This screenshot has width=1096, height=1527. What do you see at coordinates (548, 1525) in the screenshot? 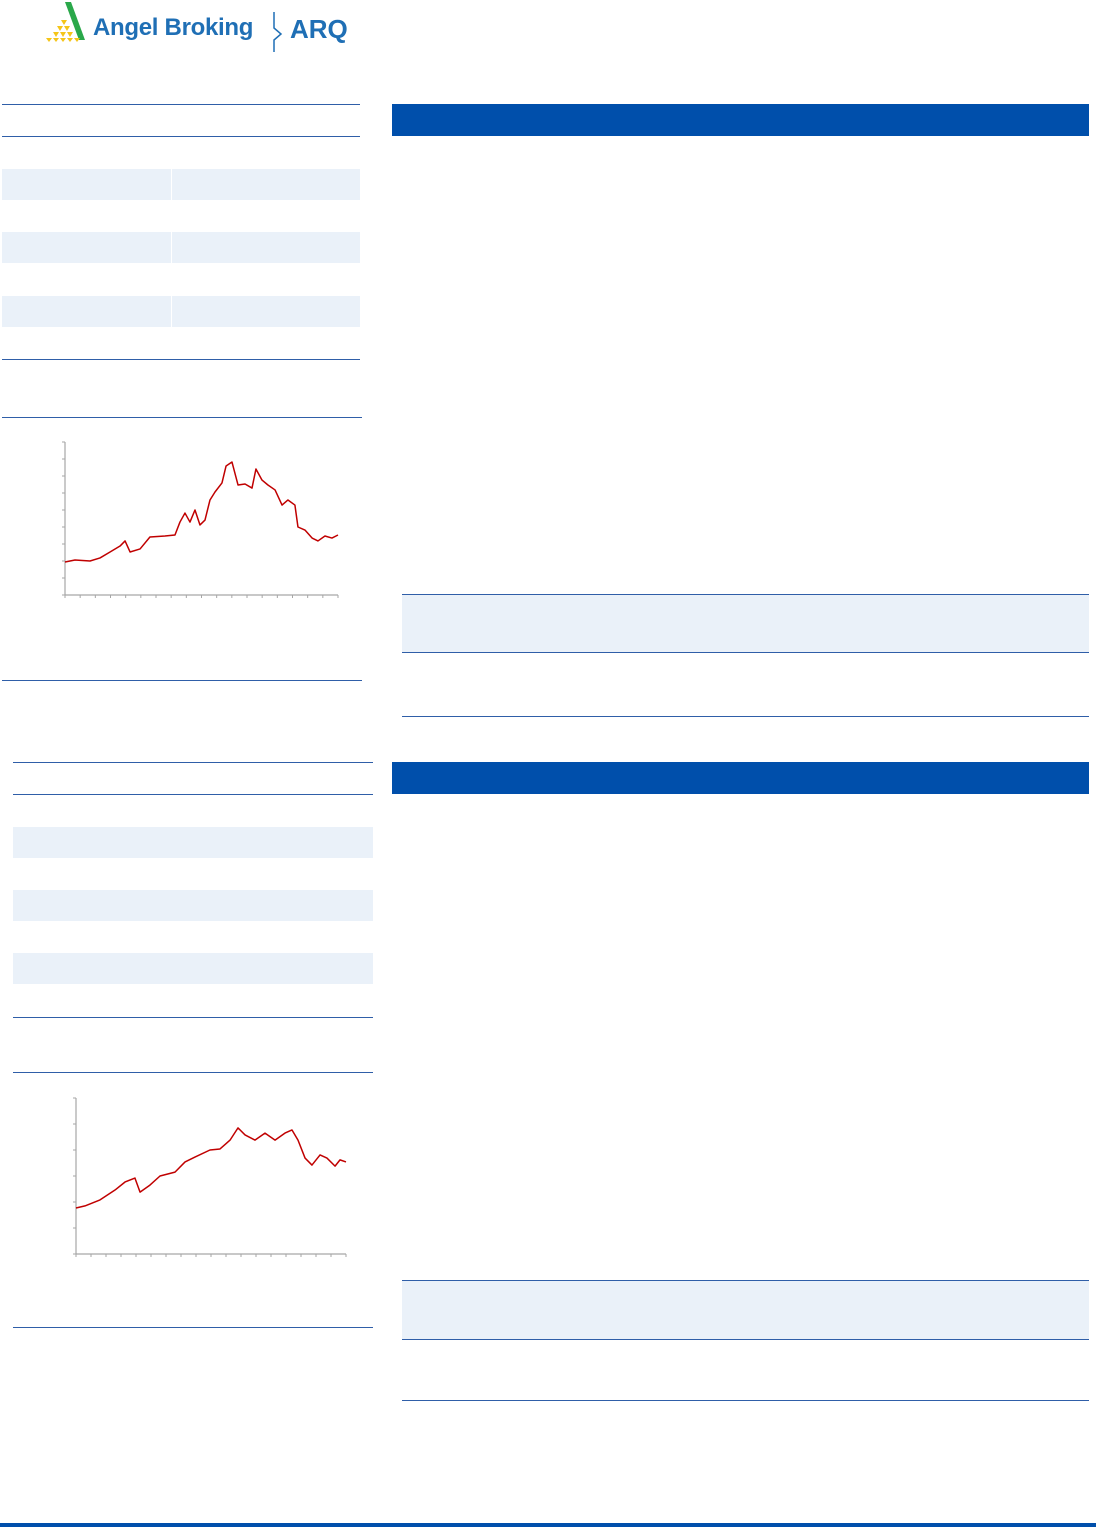
I see `footer-rule` at bounding box center [548, 1525].